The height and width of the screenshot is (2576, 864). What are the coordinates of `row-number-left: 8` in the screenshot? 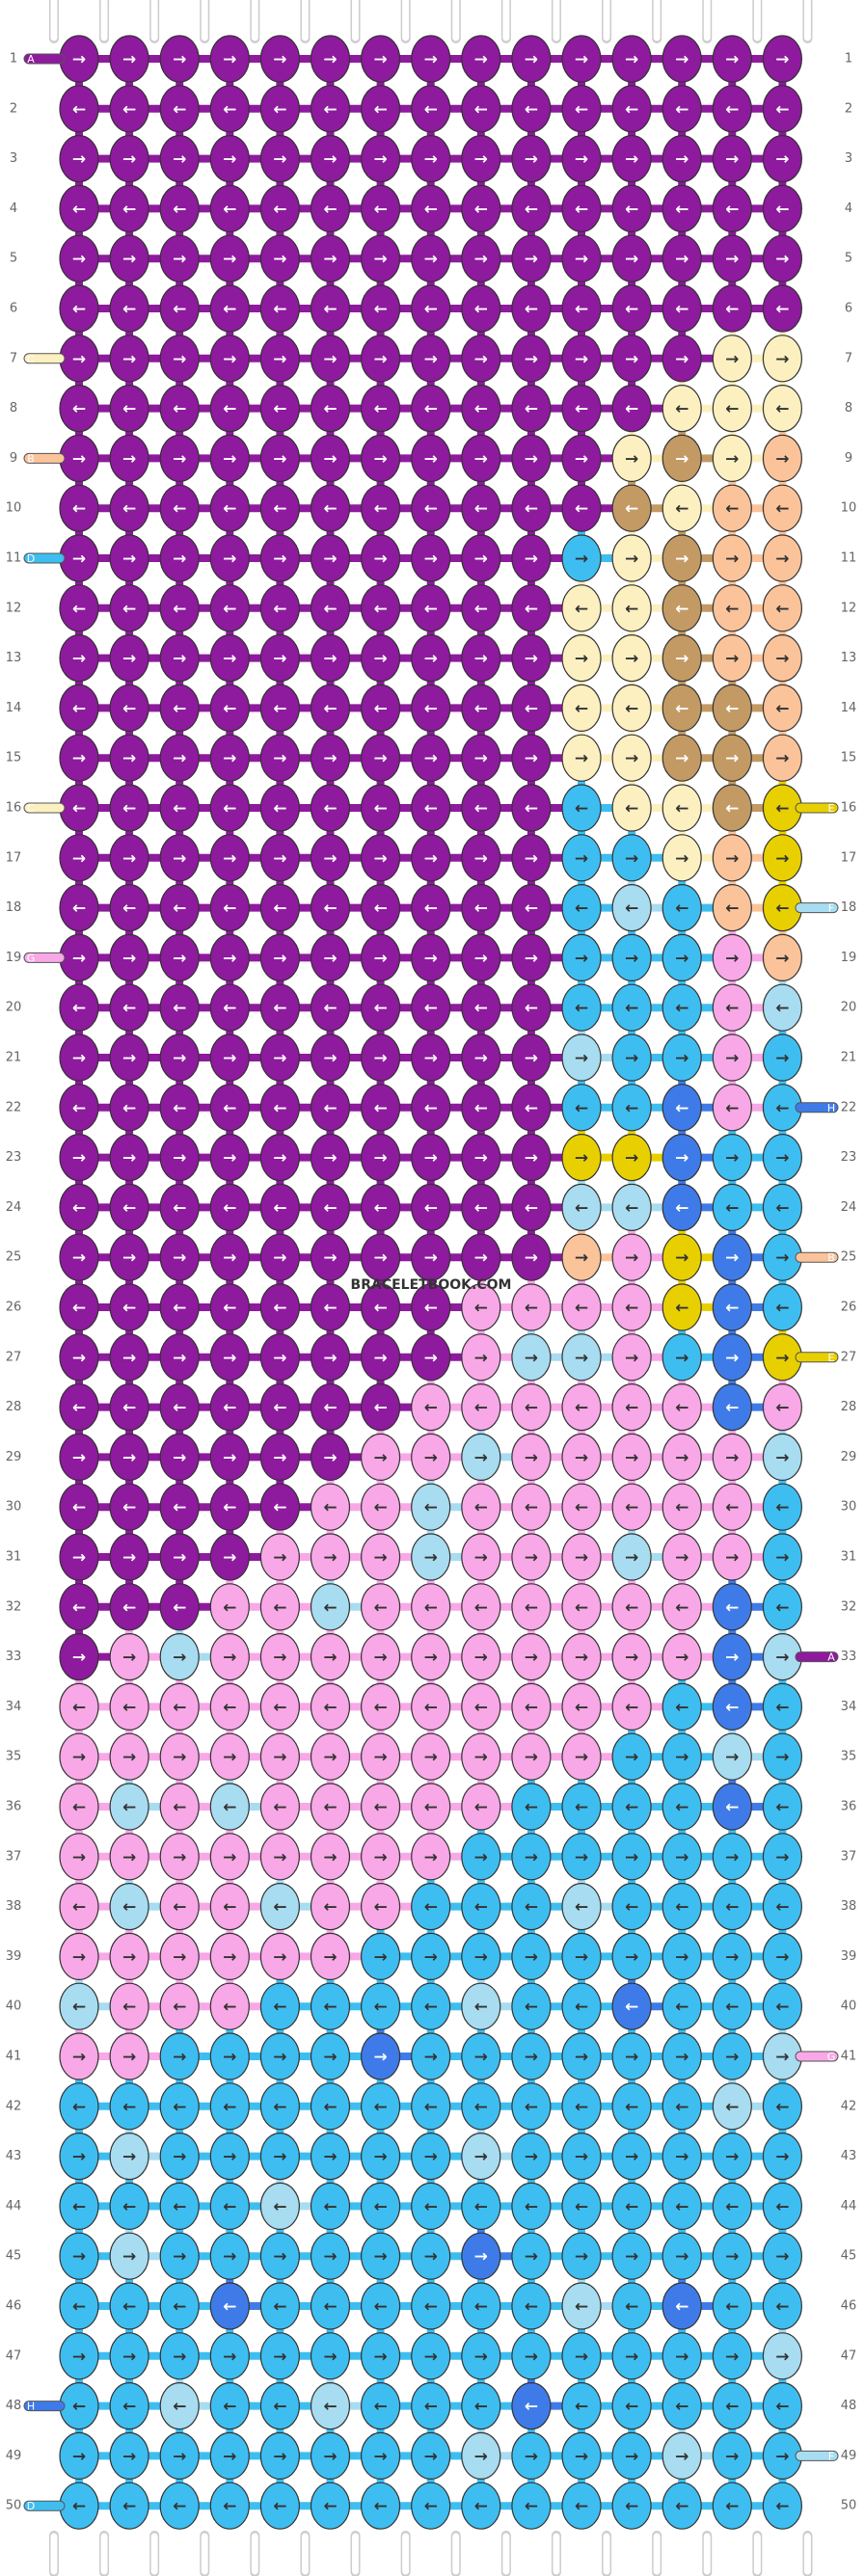 It's located at (13, 408).